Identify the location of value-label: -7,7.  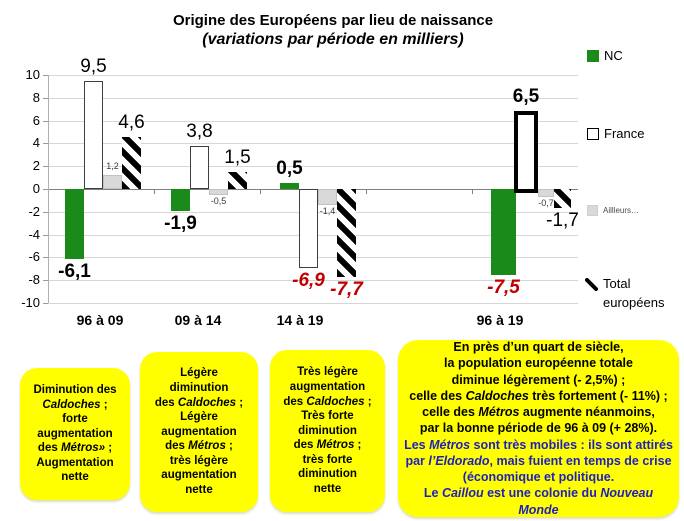
(346, 289).